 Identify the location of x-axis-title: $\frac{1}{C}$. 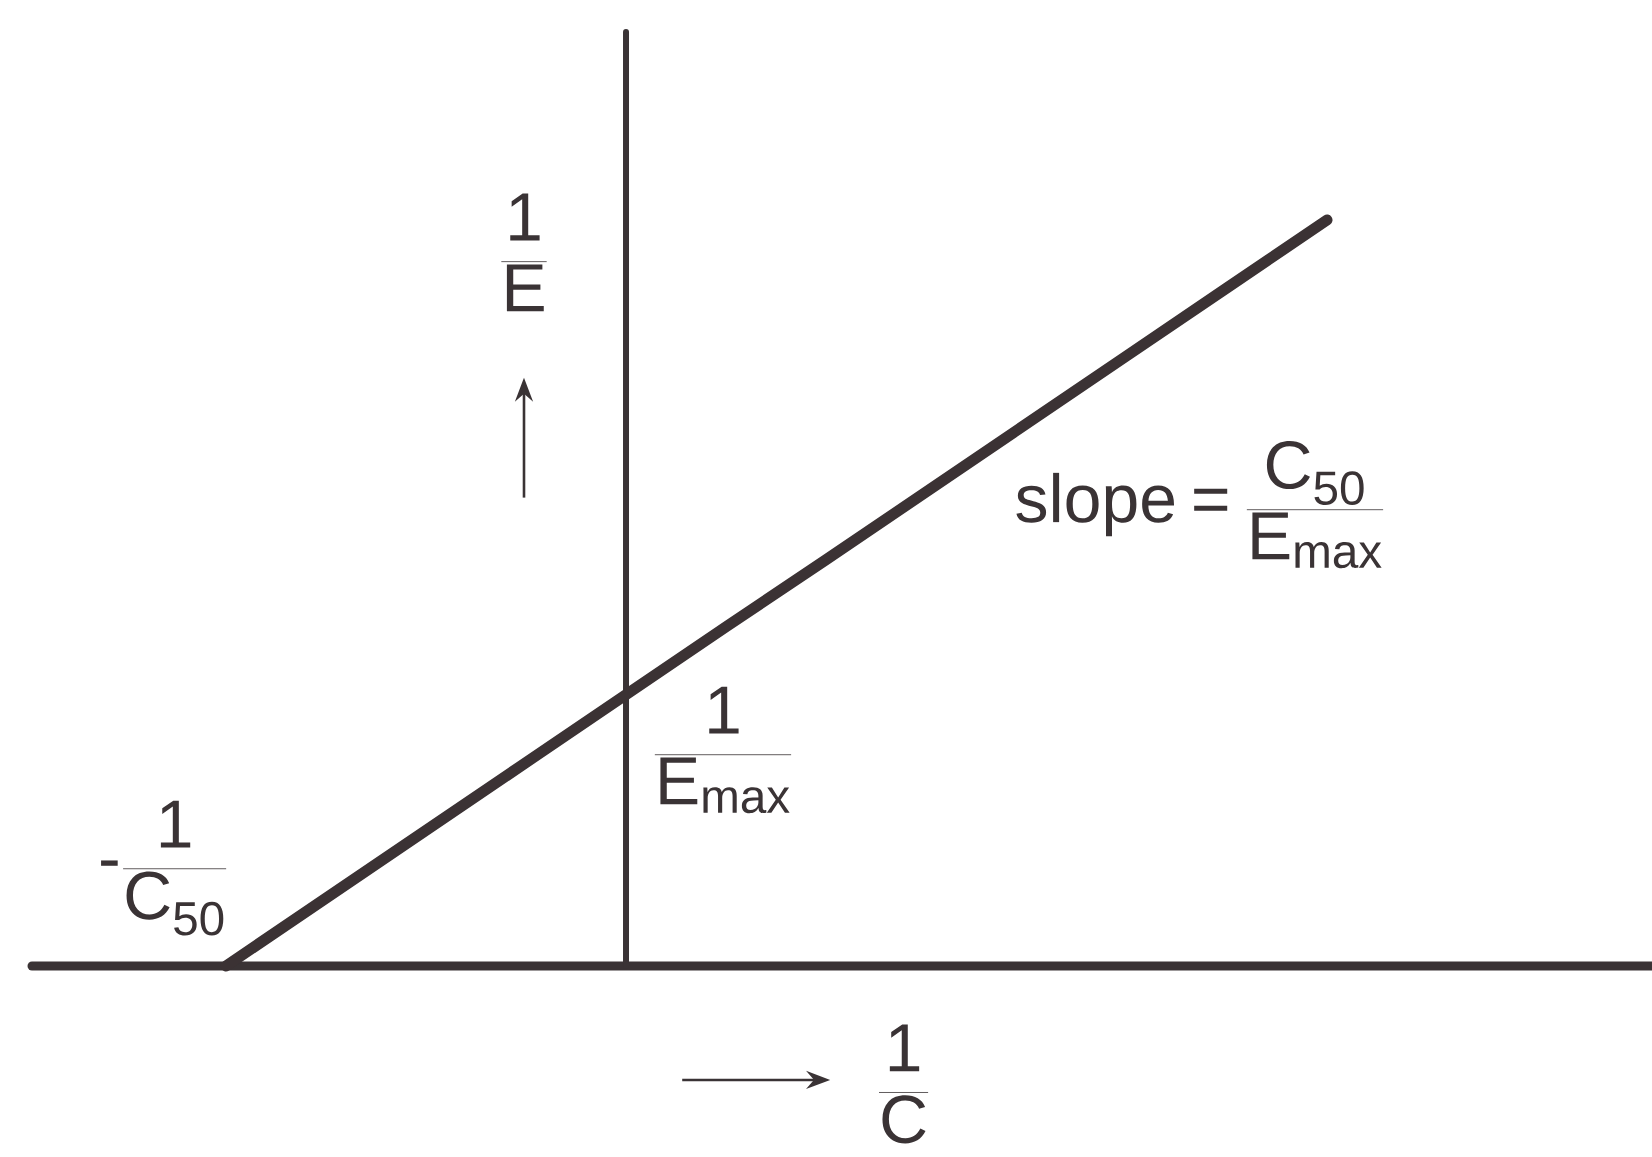
(904, 1084).